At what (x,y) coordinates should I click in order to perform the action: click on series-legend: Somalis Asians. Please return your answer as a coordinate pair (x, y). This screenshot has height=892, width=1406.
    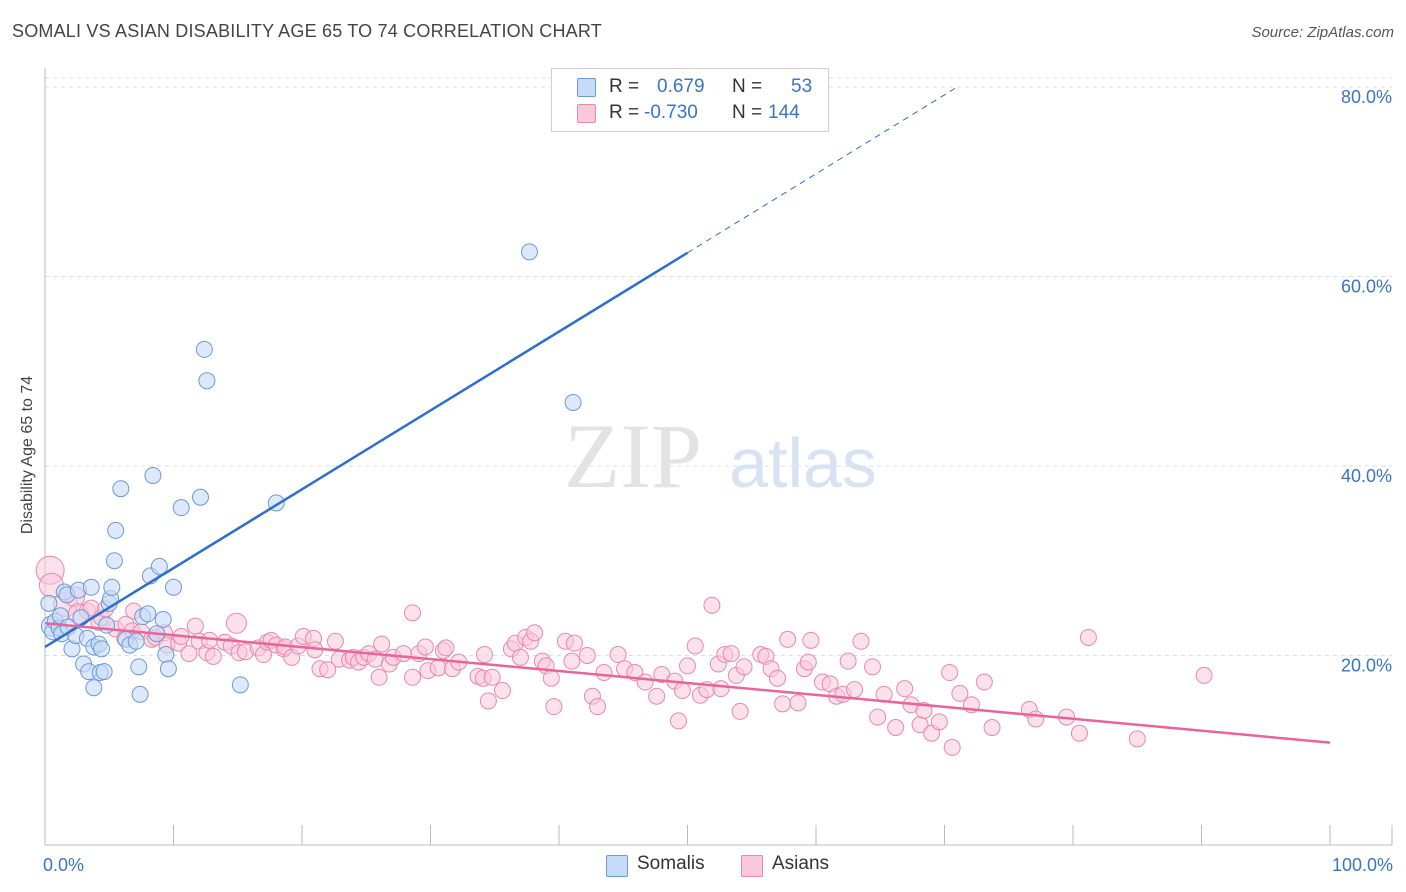
    Looking at the image, I should click on (703, 865).